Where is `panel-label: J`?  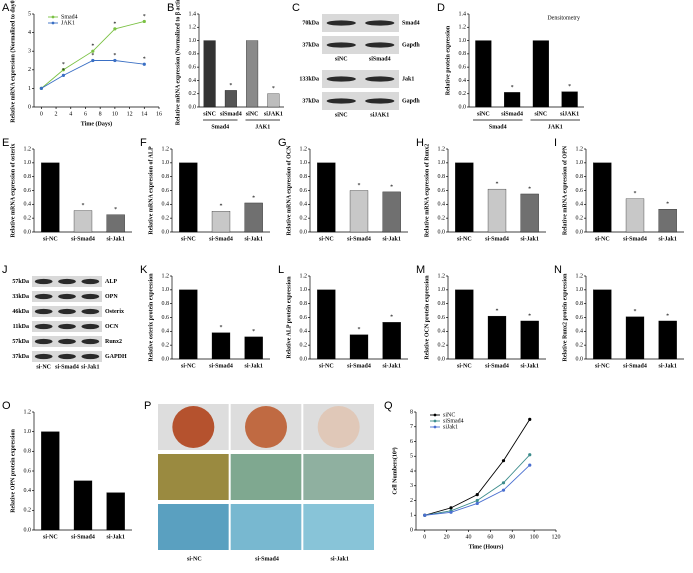
panel-label: J is located at coordinates (5, 270).